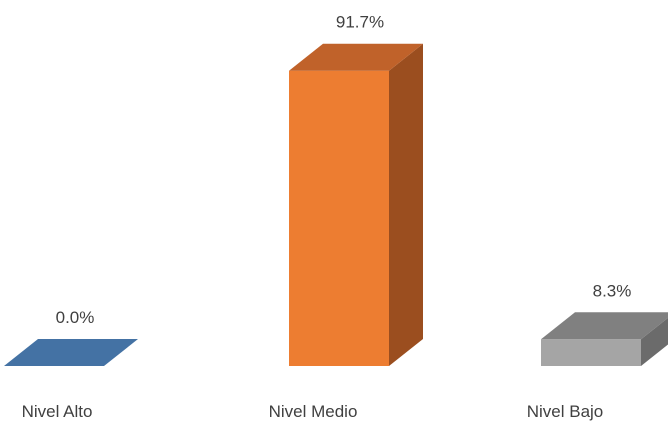 The width and height of the screenshot is (668, 432). What do you see at coordinates (406, 204) in the screenshot?
I see `bar-side-nivel-medio` at bounding box center [406, 204].